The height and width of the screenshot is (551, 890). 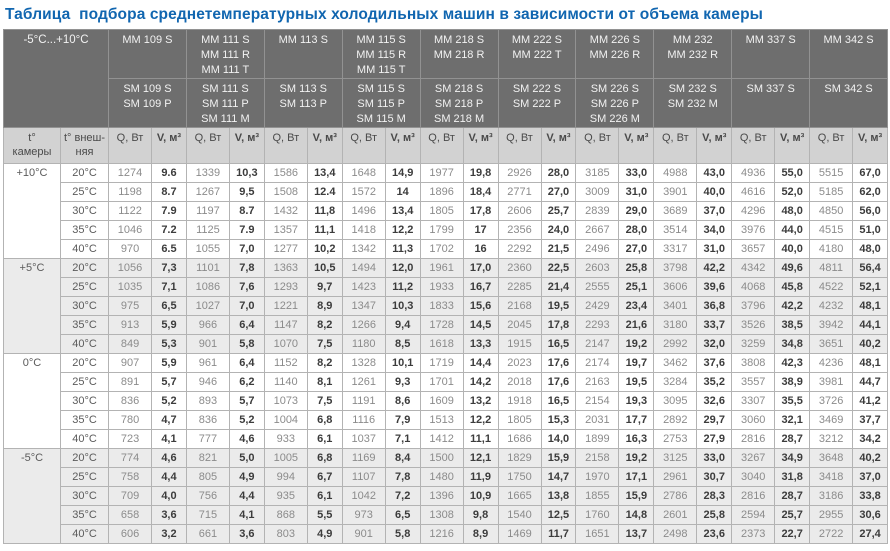 What do you see at coordinates (558, 306) in the screenshot?
I see `v-value-cell: 19,5` at bounding box center [558, 306].